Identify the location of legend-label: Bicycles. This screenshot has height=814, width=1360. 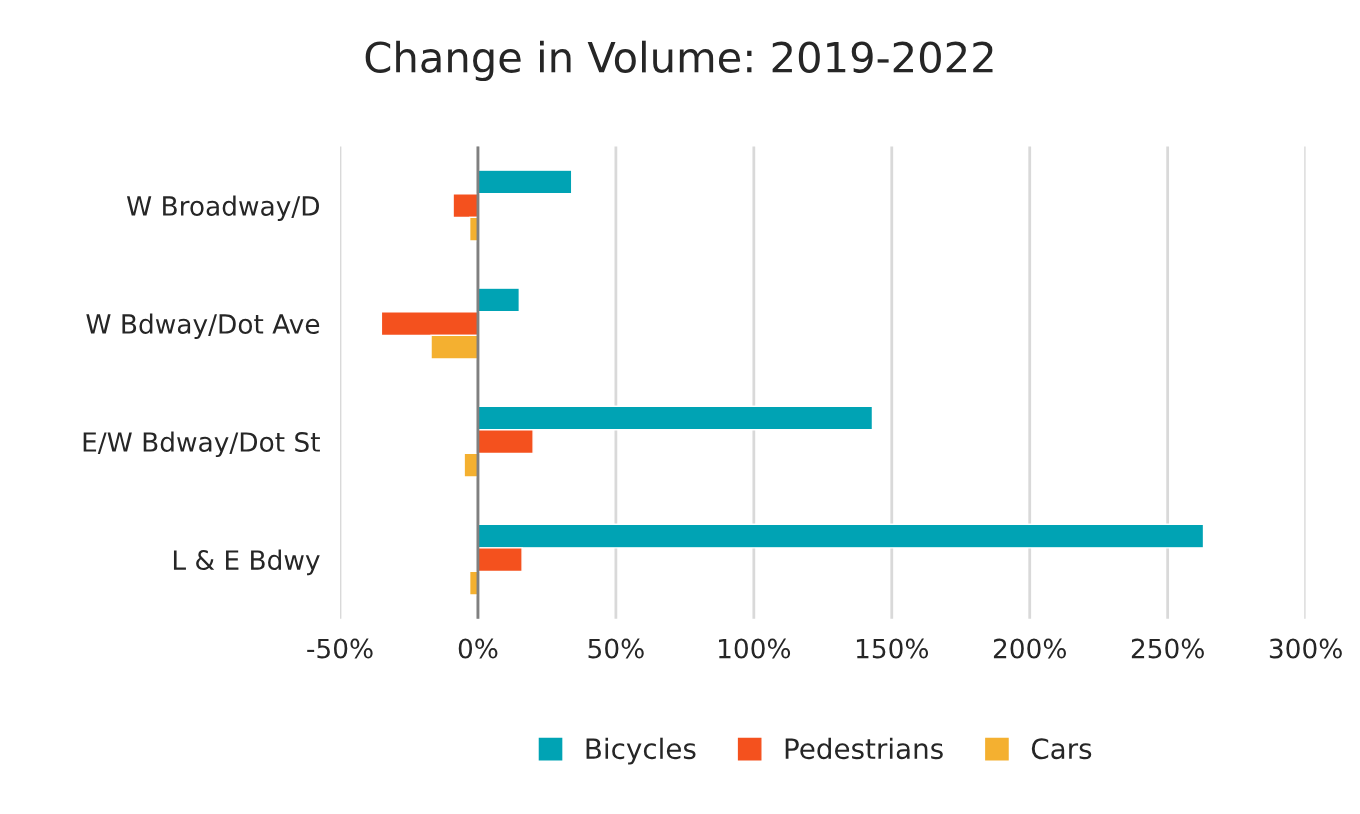
(641, 751).